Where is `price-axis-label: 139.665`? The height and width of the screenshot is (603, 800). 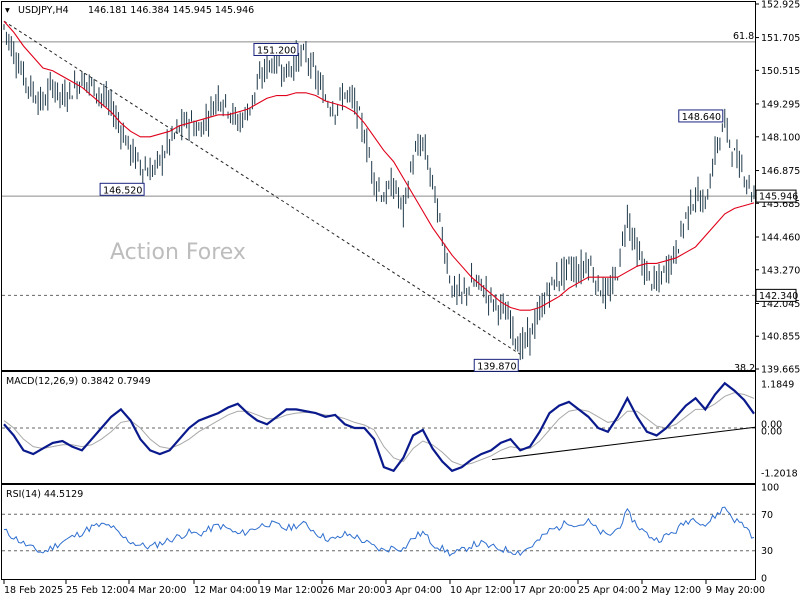 price-axis-label: 139.665 is located at coordinates (780, 370).